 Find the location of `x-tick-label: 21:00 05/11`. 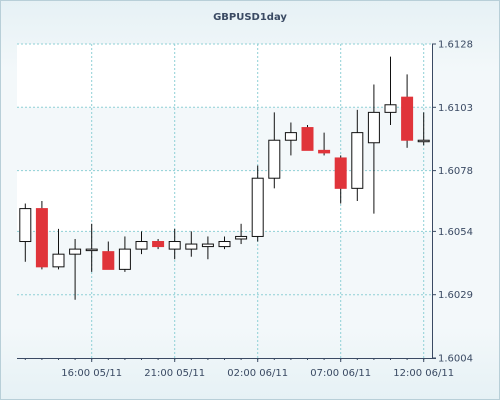

x-tick-label: 21:00 05/11 is located at coordinates (174, 373).